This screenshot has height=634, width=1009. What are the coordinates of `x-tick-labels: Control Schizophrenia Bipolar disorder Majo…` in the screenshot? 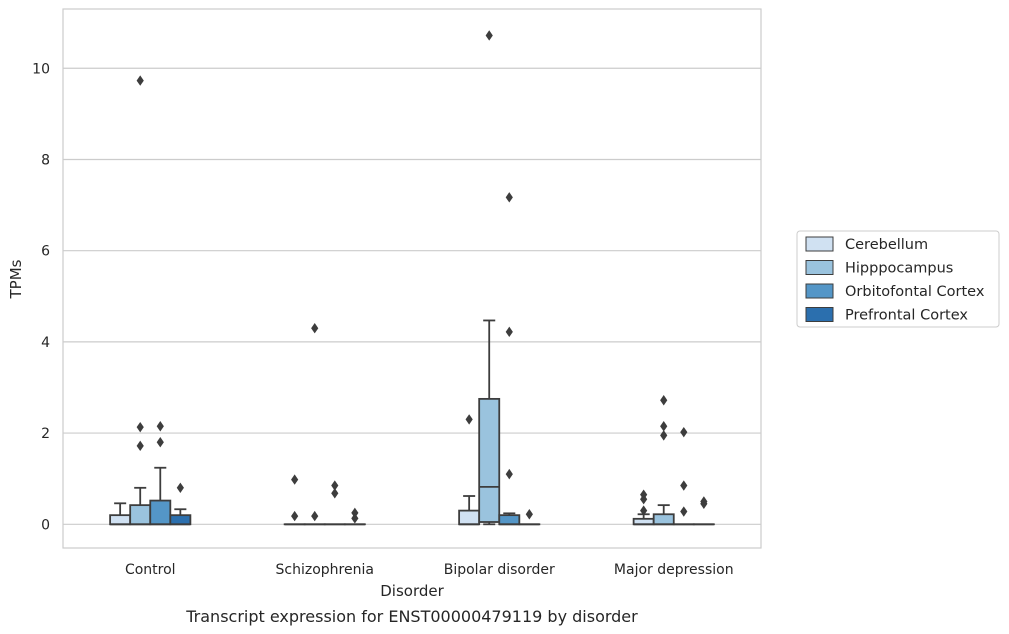 It's located at (429, 570).